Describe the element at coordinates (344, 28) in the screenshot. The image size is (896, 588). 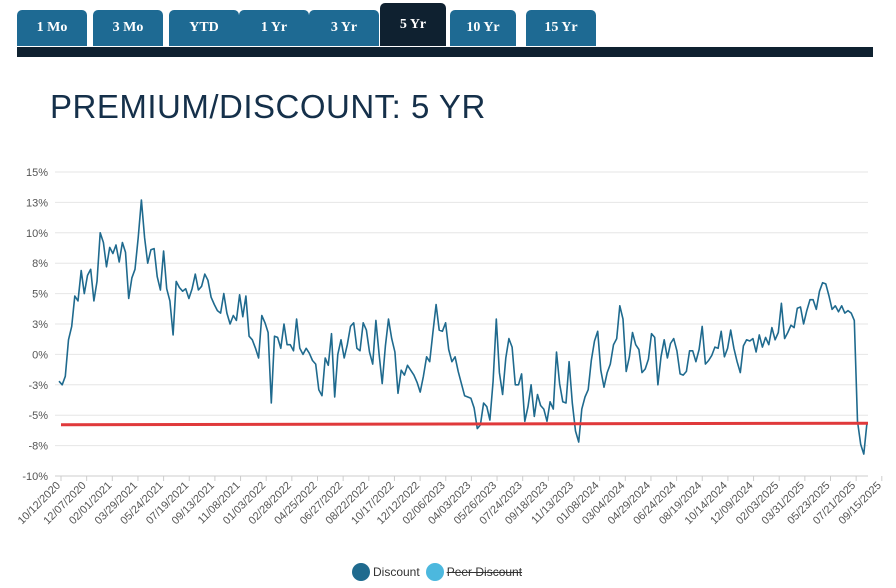
I see `tab-3-yr: 3 Yr` at that location.